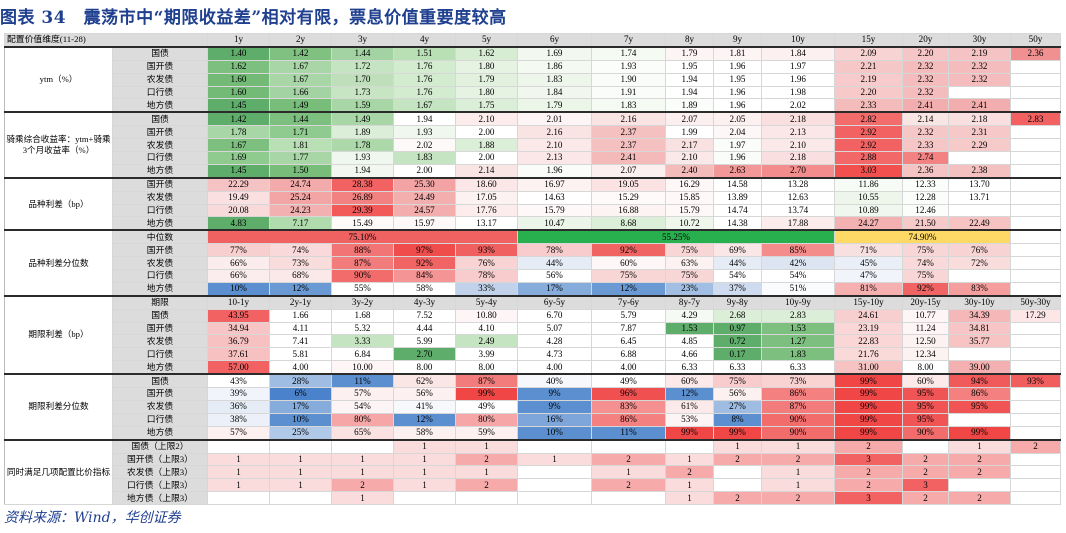 The height and width of the screenshot is (533, 1066). Describe the element at coordinates (532, 472) in the screenshot. I see `table-row: 同时满足几项配置比价指标 国债（上限2） 1 1 1 1 2 1 2` at that location.